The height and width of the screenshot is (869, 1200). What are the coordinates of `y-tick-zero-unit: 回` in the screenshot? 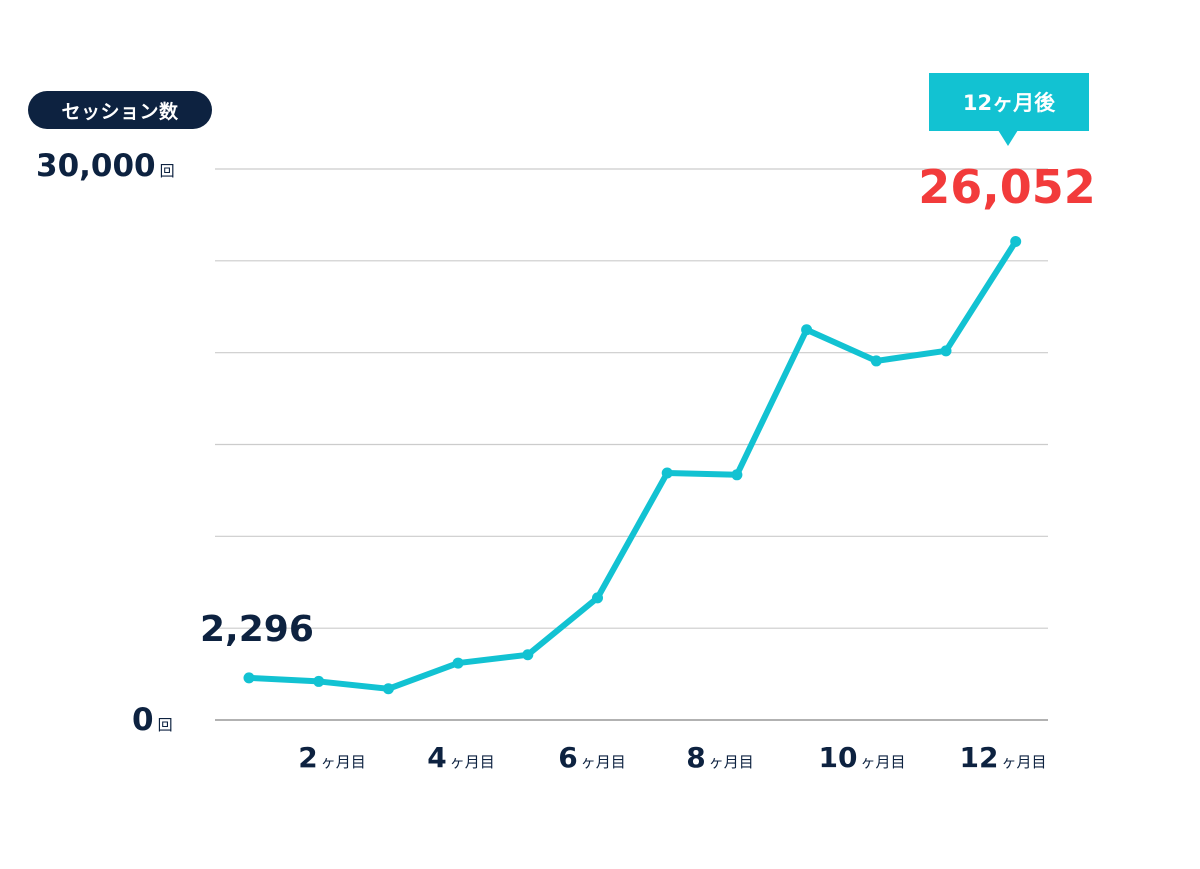 It's located at (165, 725).